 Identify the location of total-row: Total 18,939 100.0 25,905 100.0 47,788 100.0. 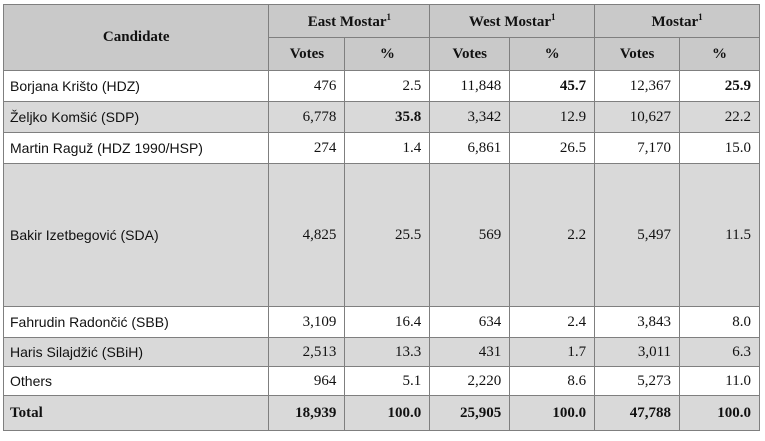
(381, 413).